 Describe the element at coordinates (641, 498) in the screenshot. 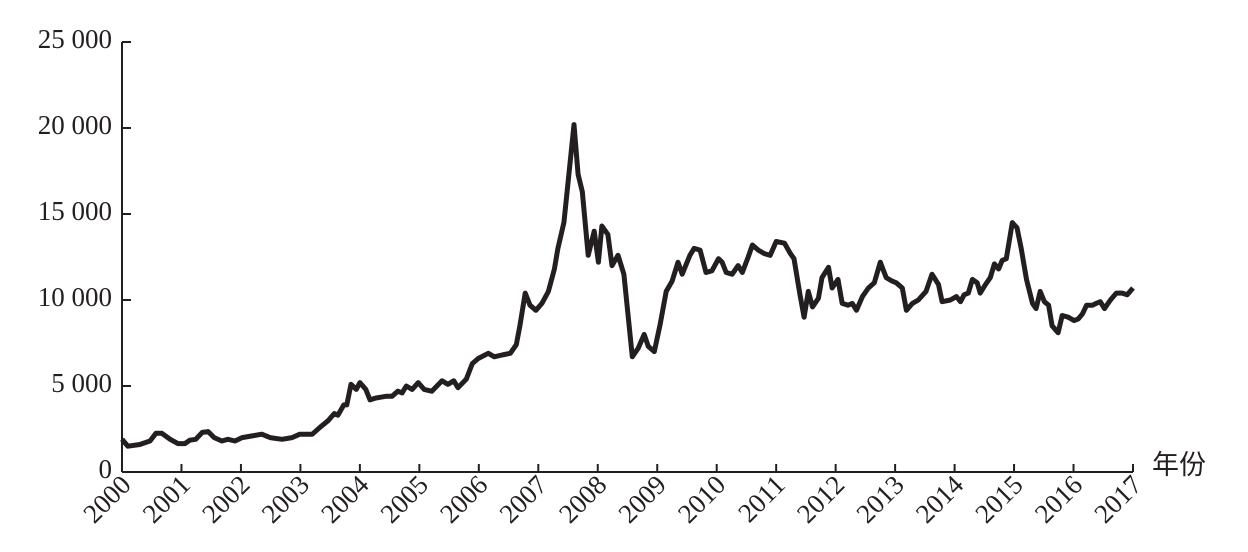

I see `x-tick-label: 2009` at that location.